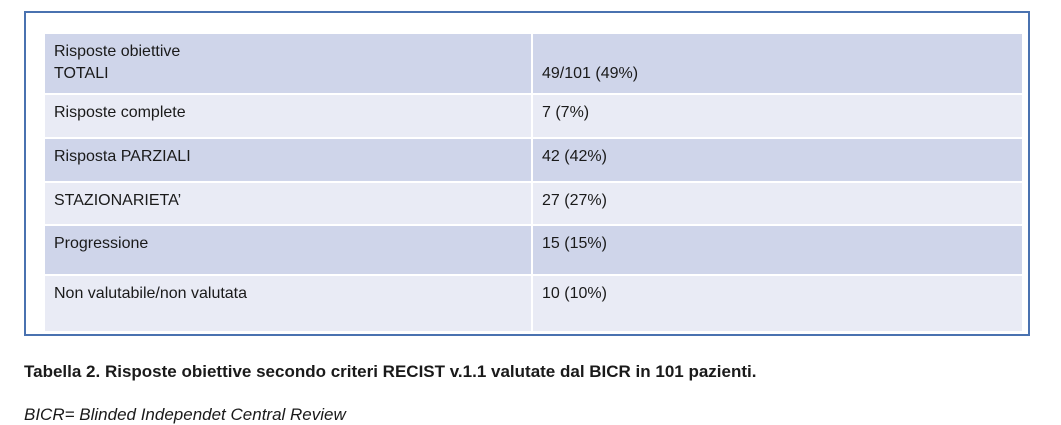 The width and height of the screenshot is (1061, 425). What do you see at coordinates (574, 200) in the screenshot?
I see `table-cell-value: 27 (27%)` at bounding box center [574, 200].